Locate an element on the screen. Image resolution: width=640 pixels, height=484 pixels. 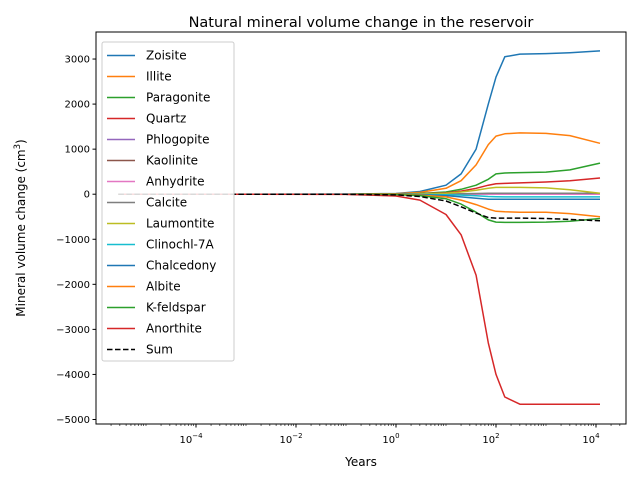
y-tick-label: 3000 is located at coordinates (77, 60).